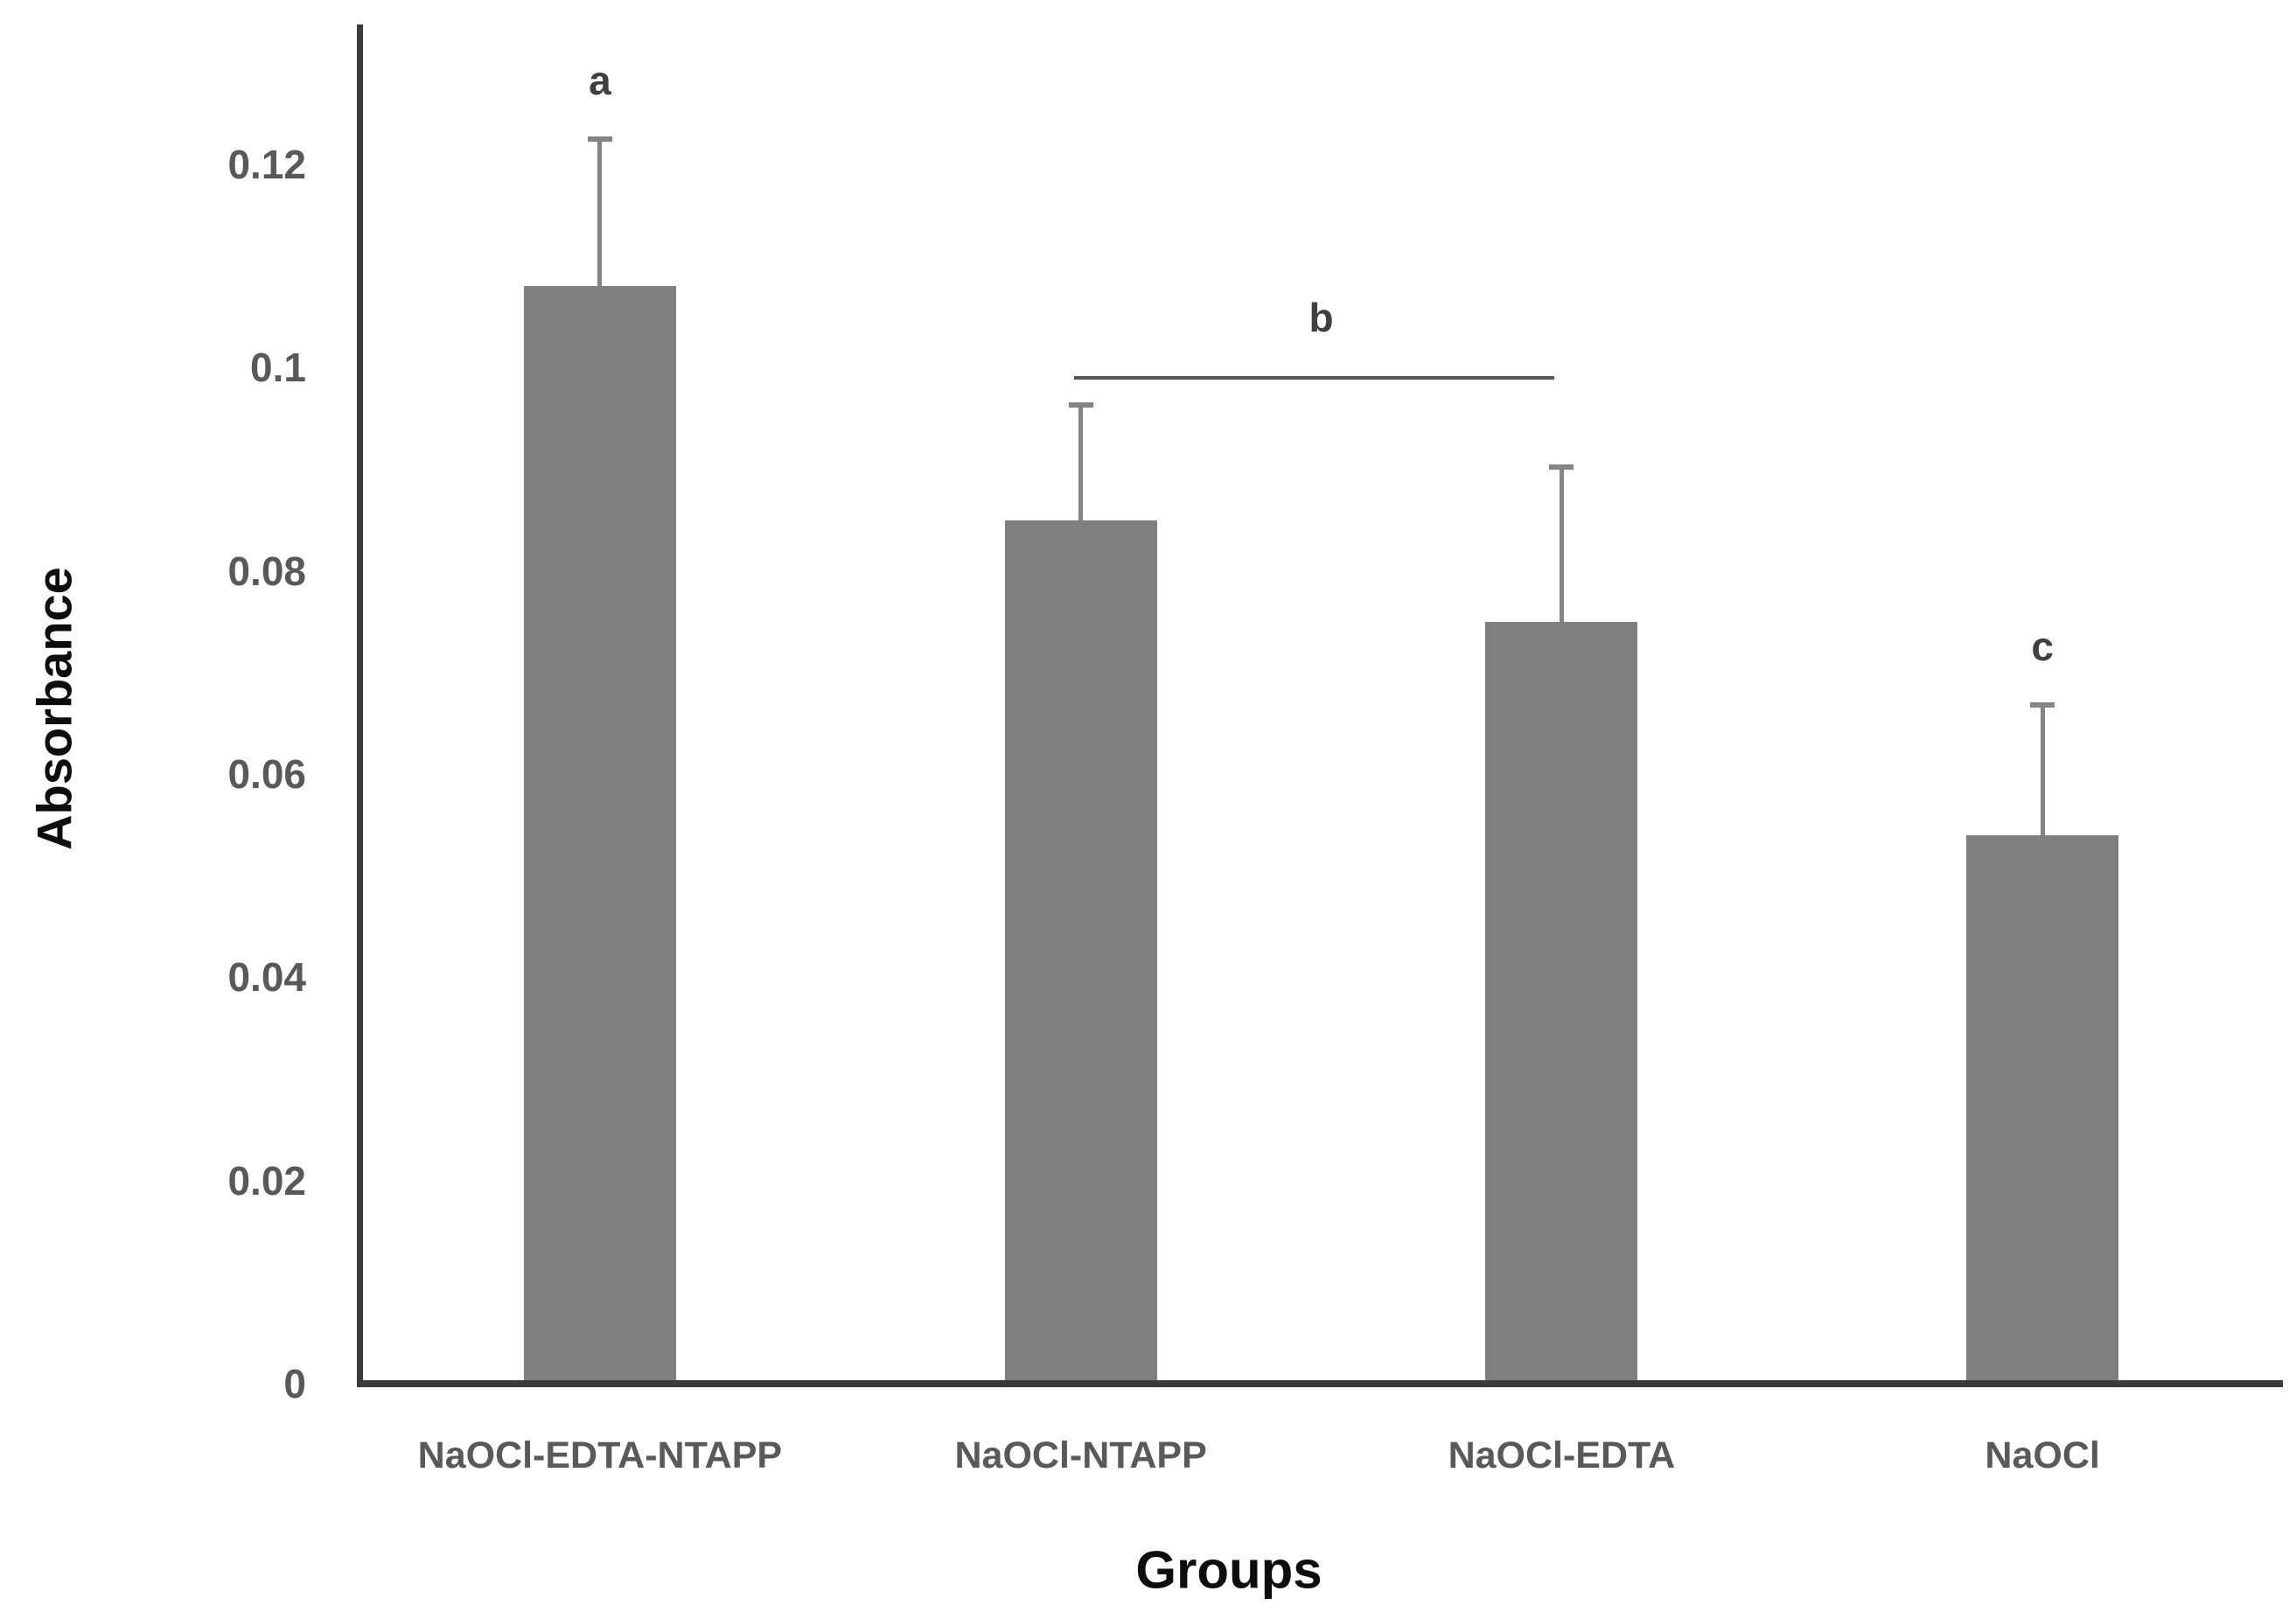 Image resolution: width=2296 pixels, height=1619 pixels. I want to click on y-tick-label: 0.02, so click(266, 1180).